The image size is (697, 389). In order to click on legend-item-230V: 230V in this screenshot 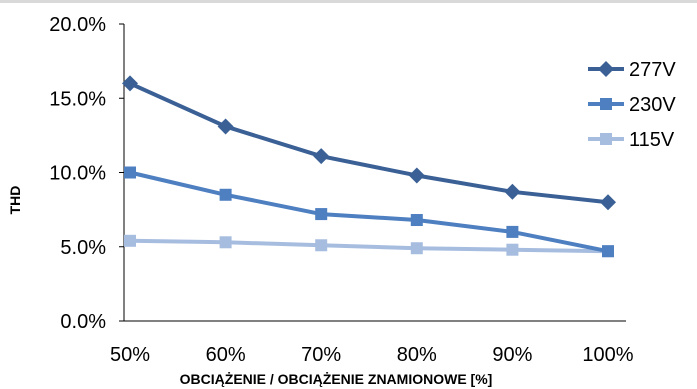, I will do `click(632, 105)`.